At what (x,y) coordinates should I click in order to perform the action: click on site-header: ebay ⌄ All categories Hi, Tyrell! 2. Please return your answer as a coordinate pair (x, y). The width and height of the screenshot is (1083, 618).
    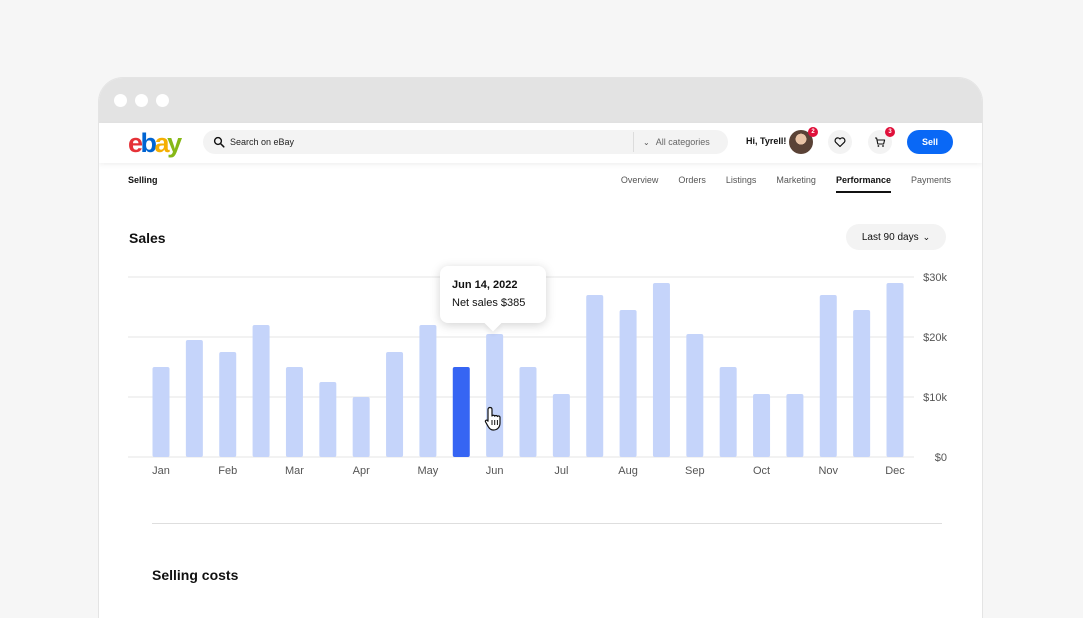
    Looking at the image, I should click on (540, 143).